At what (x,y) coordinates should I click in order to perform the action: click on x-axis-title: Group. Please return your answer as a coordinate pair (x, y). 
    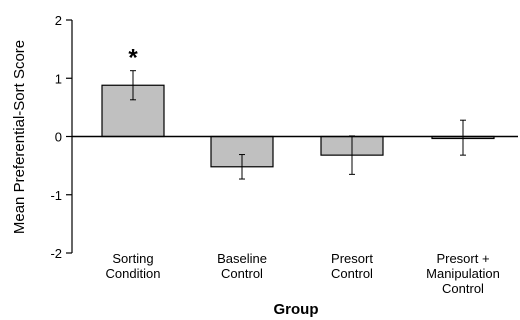
    Looking at the image, I should click on (296, 309).